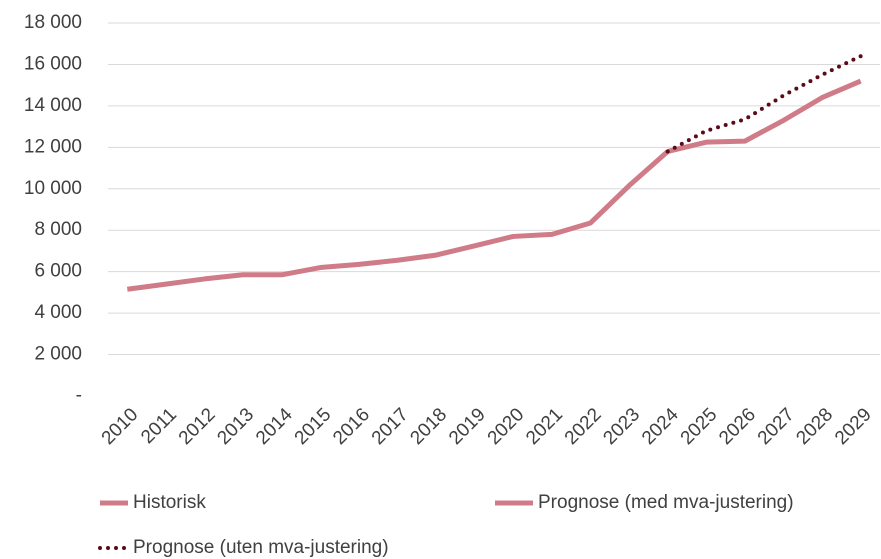 The image size is (881, 559). What do you see at coordinates (53, 63) in the screenshot?
I see `y-tick-label: 16 000` at bounding box center [53, 63].